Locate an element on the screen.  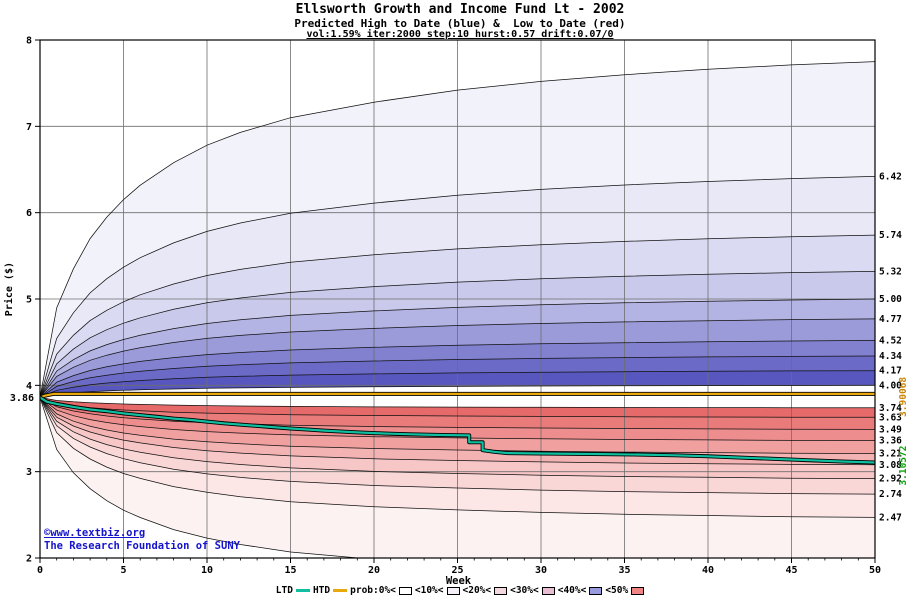
watermark-link: ©www.textbiz.org is located at coordinates (95, 533).